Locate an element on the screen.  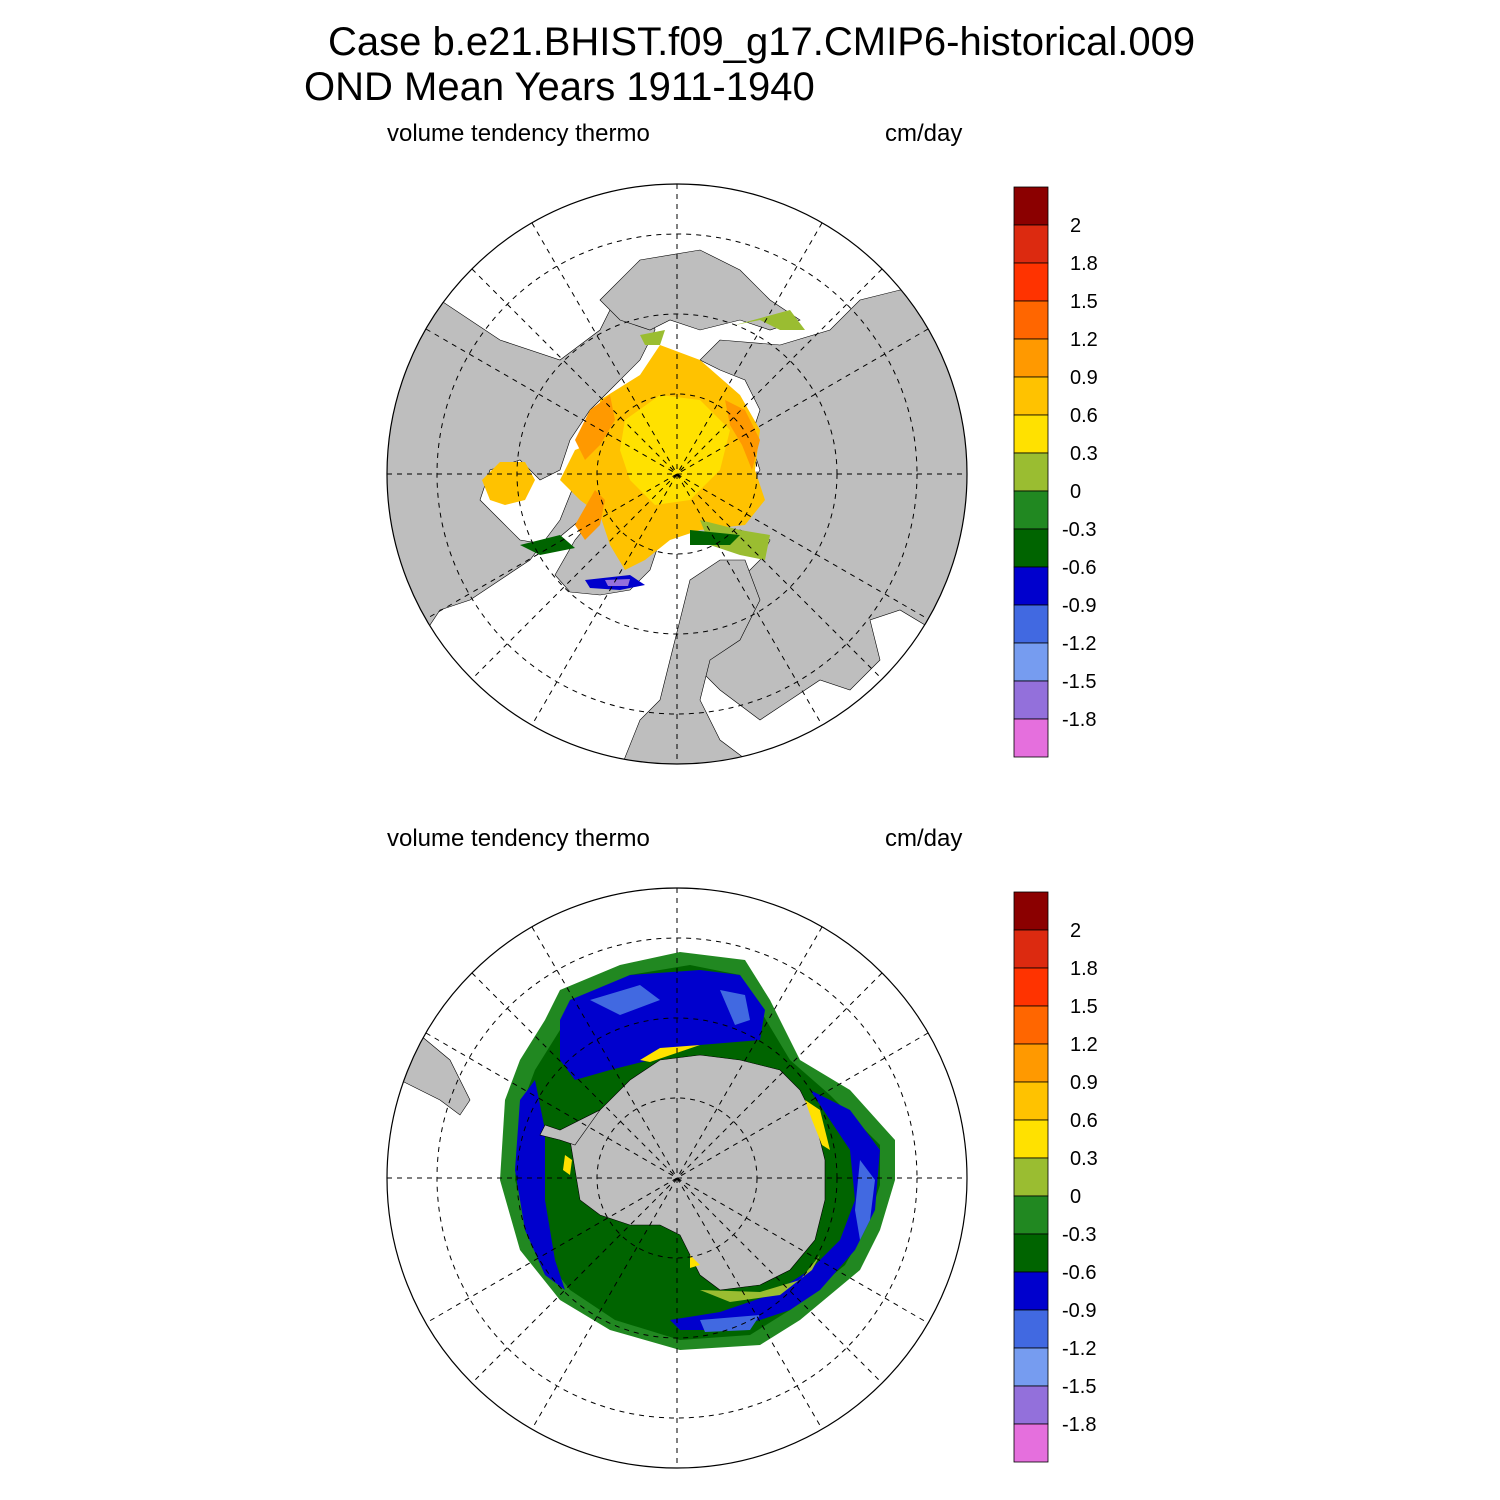
north-colorbar-tick-label: 1.8 is located at coordinates (1084, 264).